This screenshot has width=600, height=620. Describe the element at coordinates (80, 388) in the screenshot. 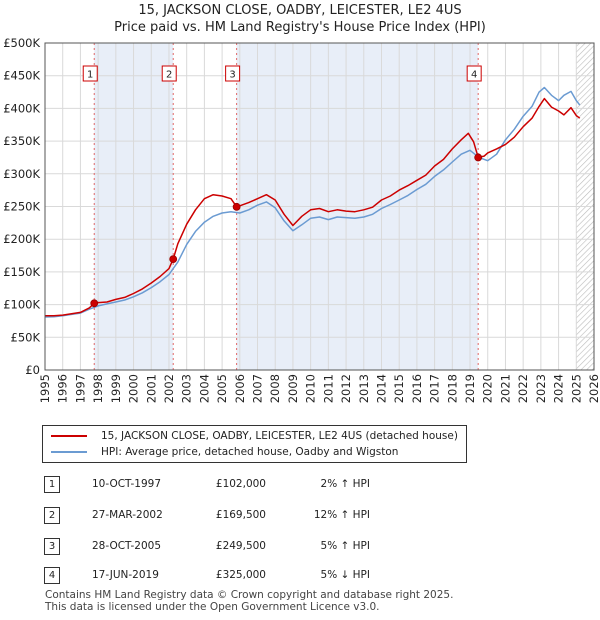

I see `x-tick-label: 1997` at that location.